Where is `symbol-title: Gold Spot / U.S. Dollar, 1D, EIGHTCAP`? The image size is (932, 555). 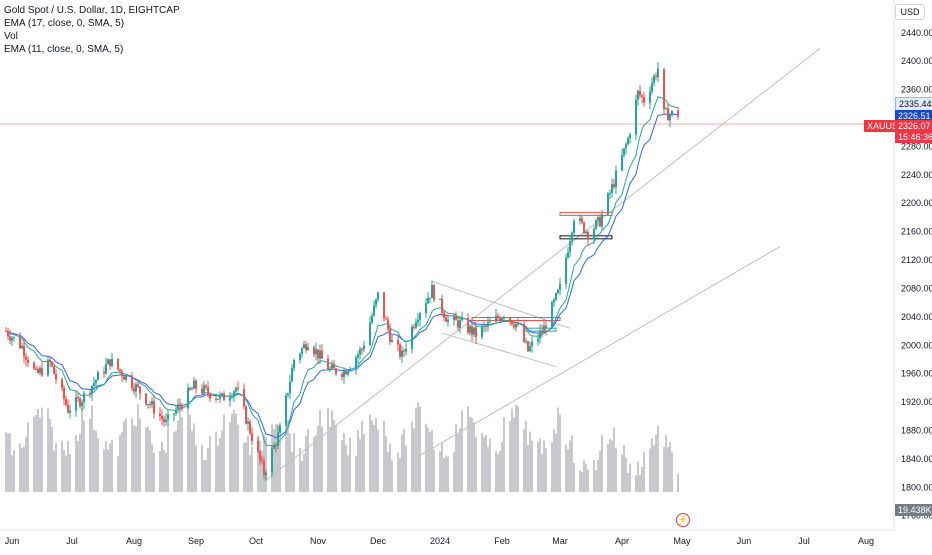
symbol-title: Gold Spot / U.S. Dollar, 1D, EIGHTCAP is located at coordinates (92, 10).